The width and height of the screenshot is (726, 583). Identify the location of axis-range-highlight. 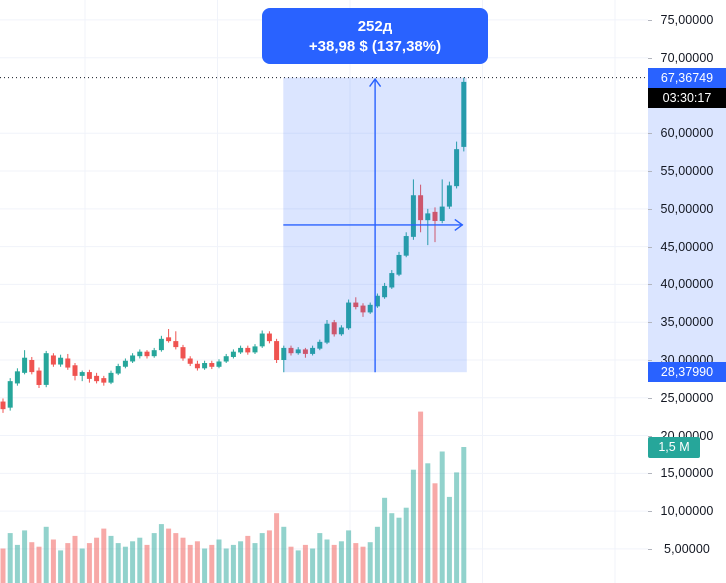
(687, 225).